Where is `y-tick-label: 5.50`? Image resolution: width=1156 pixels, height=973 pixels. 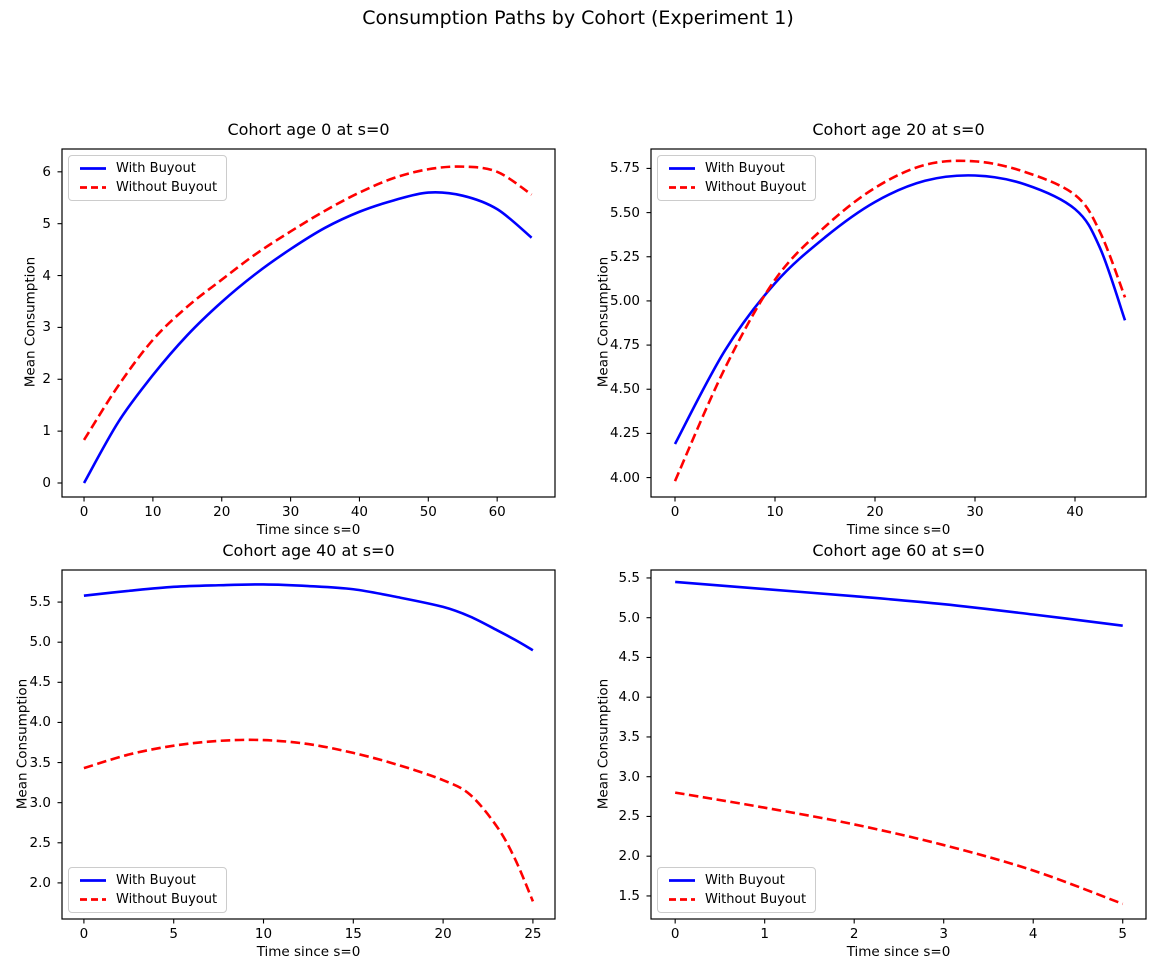
y-tick-label: 5.50 is located at coordinates (624, 212).